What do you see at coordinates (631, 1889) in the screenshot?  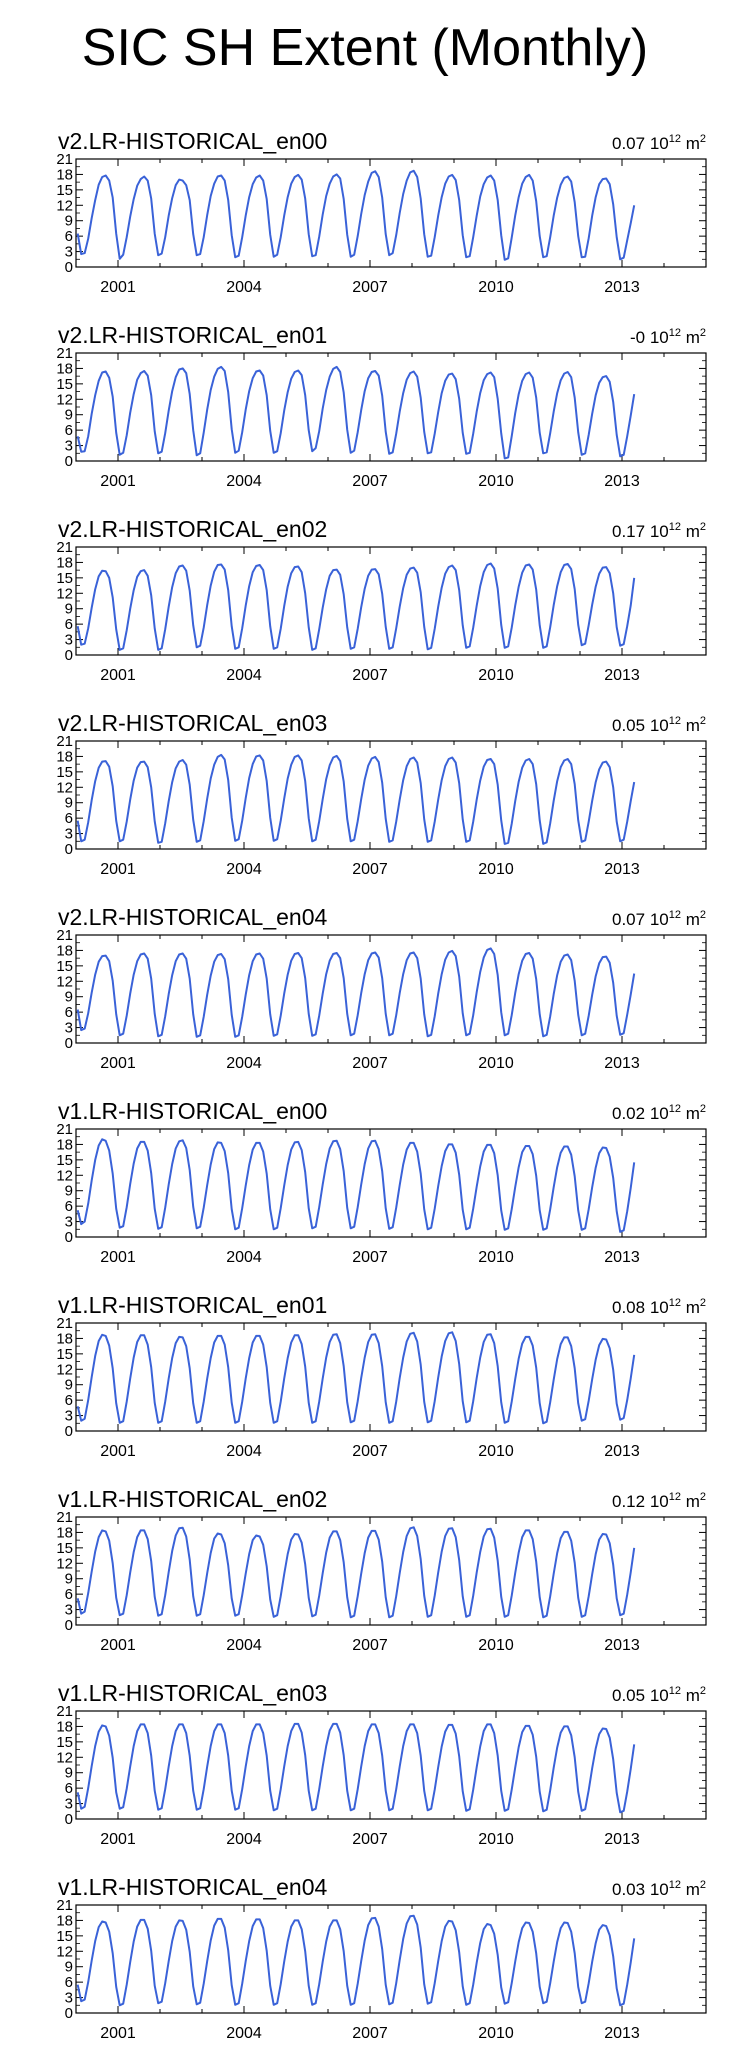 I see `mean-value: 0.03` at bounding box center [631, 1889].